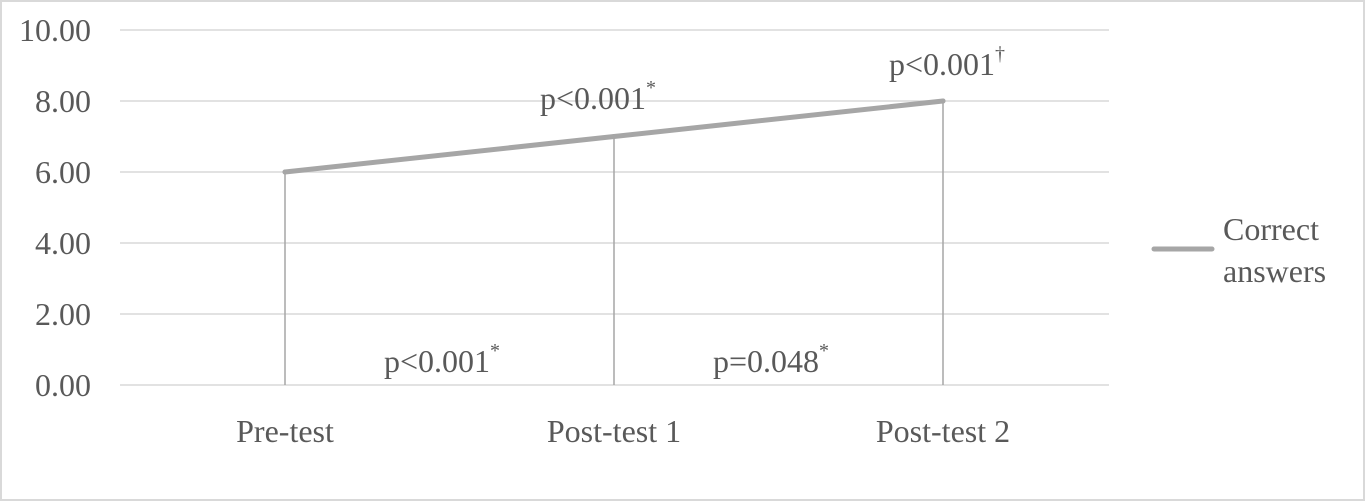 This screenshot has width=1365, height=501. Describe the element at coordinates (1274, 271) in the screenshot. I see `legend-label-line2: answers` at that location.